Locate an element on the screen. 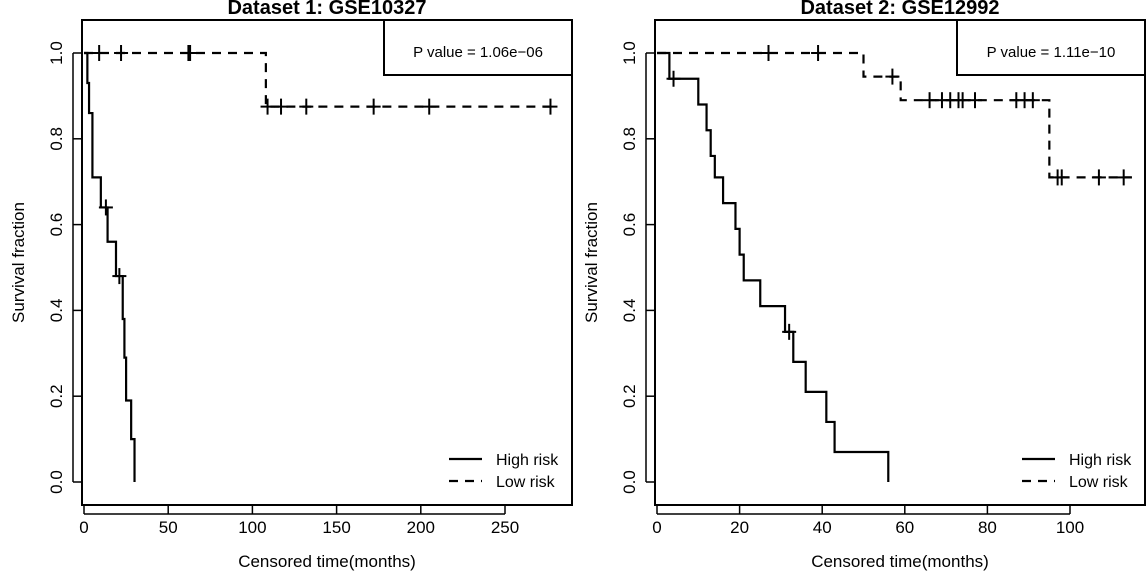  x-tick-label: 20 is located at coordinates (739, 527).